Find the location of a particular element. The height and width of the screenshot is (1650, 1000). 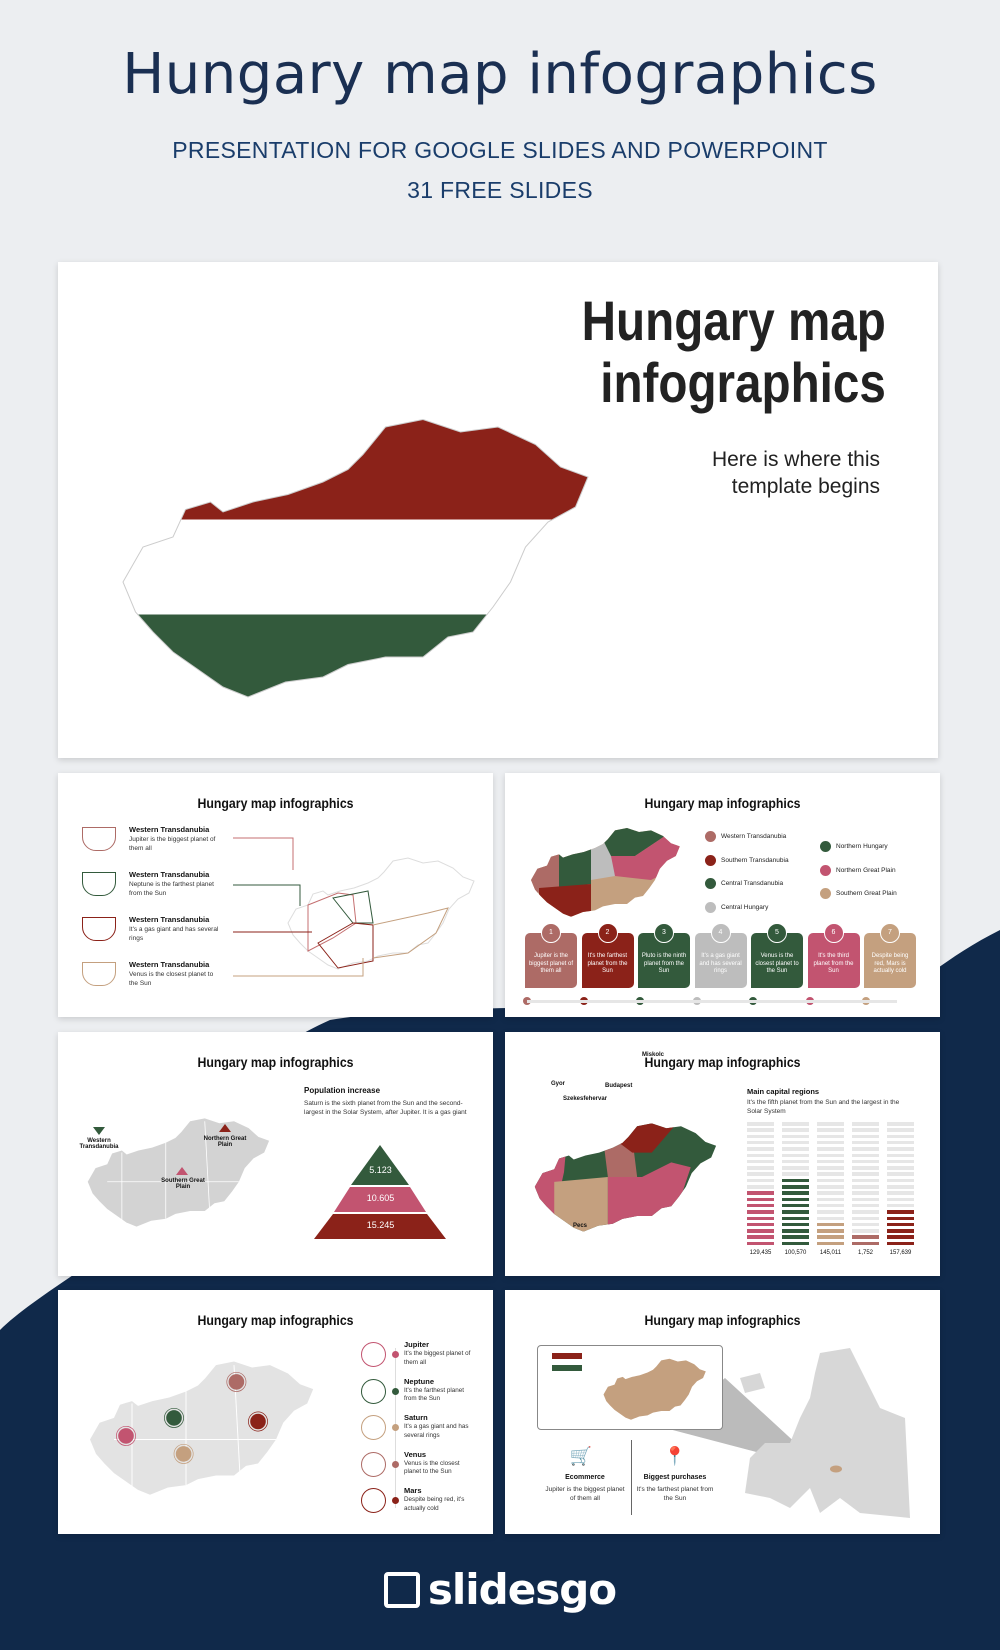

population-pyramid is located at coordinates (380, 1192).